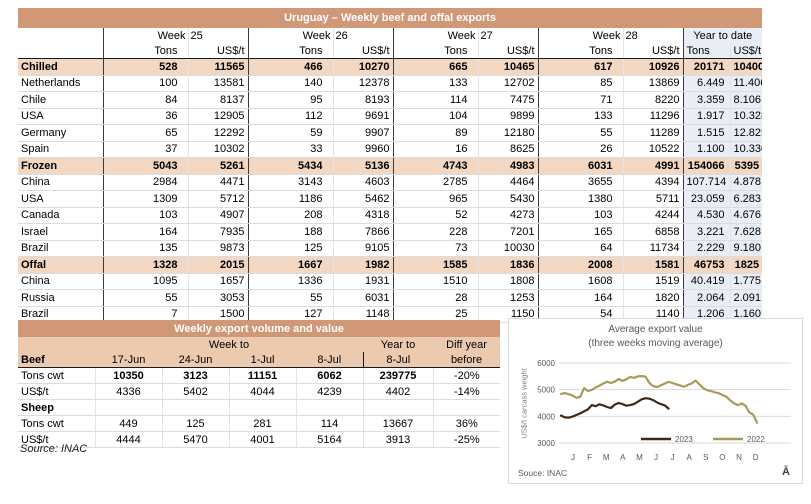  What do you see at coordinates (508, 265) in the screenshot?
I see `value-cell: 1836` at bounding box center [508, 265].